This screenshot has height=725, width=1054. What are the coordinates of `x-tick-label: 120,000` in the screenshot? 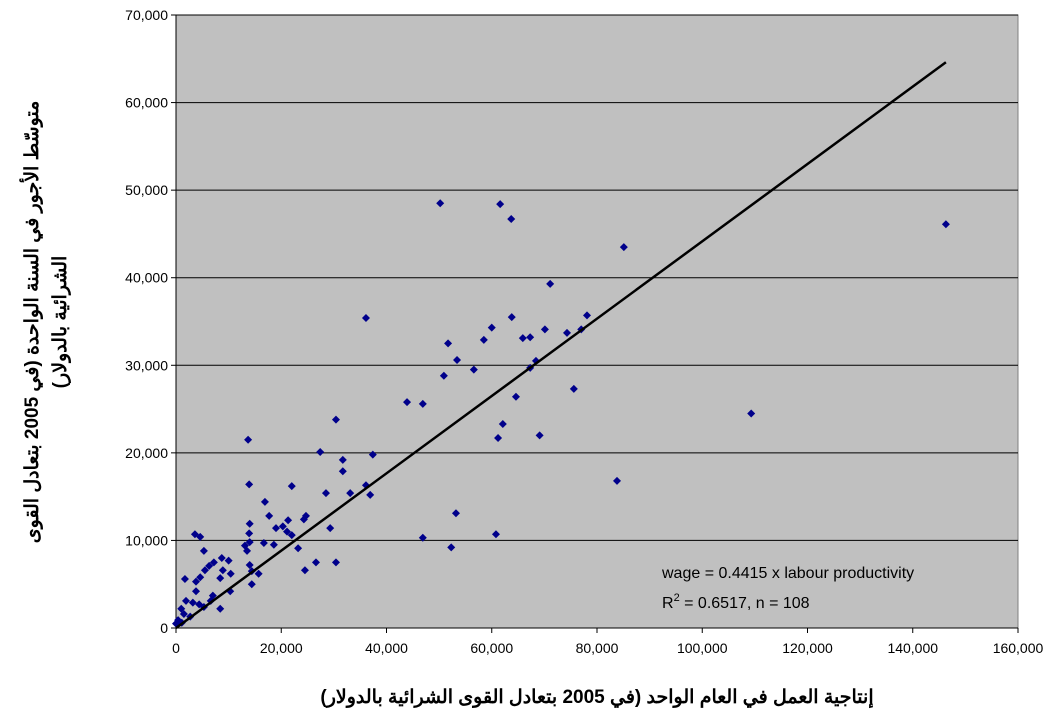 It's located at (807, 648).